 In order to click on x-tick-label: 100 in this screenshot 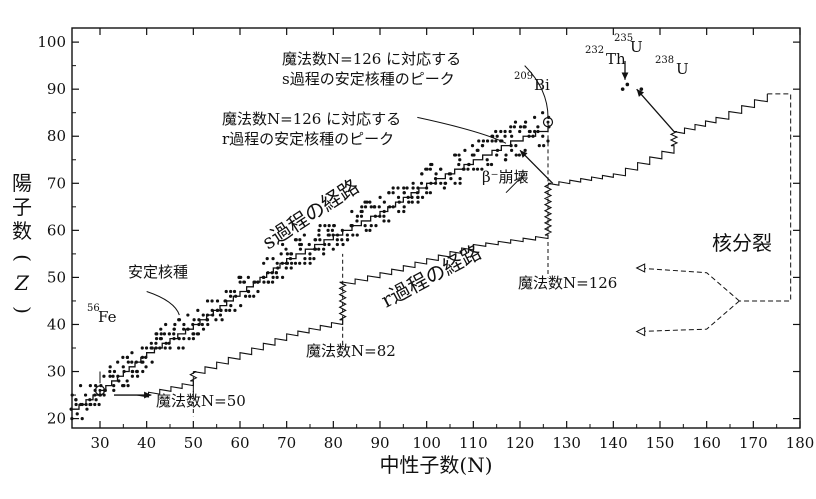, I will do `click(426, 443)`.